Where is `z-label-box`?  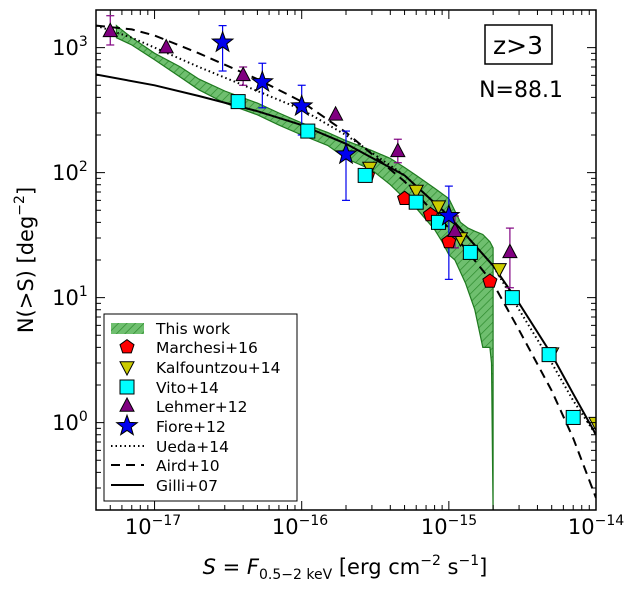
z-label-box is located at coordinates (518, 44).